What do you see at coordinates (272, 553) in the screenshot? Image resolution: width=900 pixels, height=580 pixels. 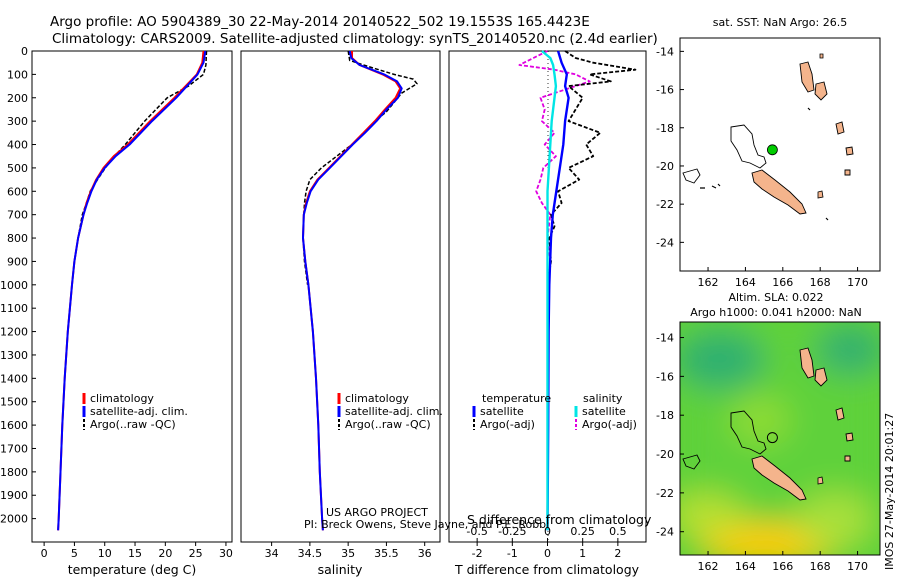 I see `salinity-tick-label: 34` at bounding box center [272, 553].